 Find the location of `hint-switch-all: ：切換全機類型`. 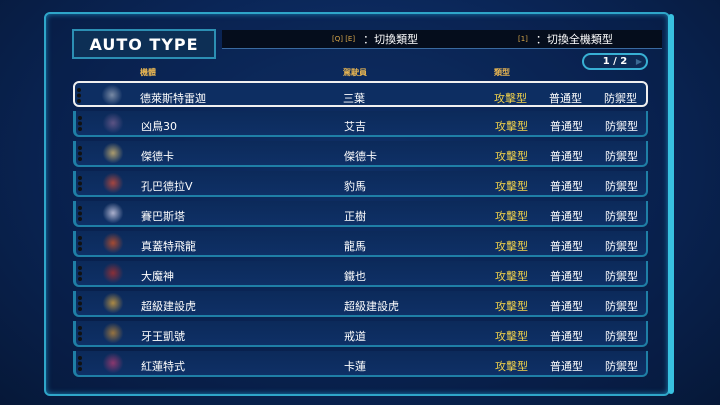

hint-switch-all: ：切換全機類型 is located at coordinates (574, 39).